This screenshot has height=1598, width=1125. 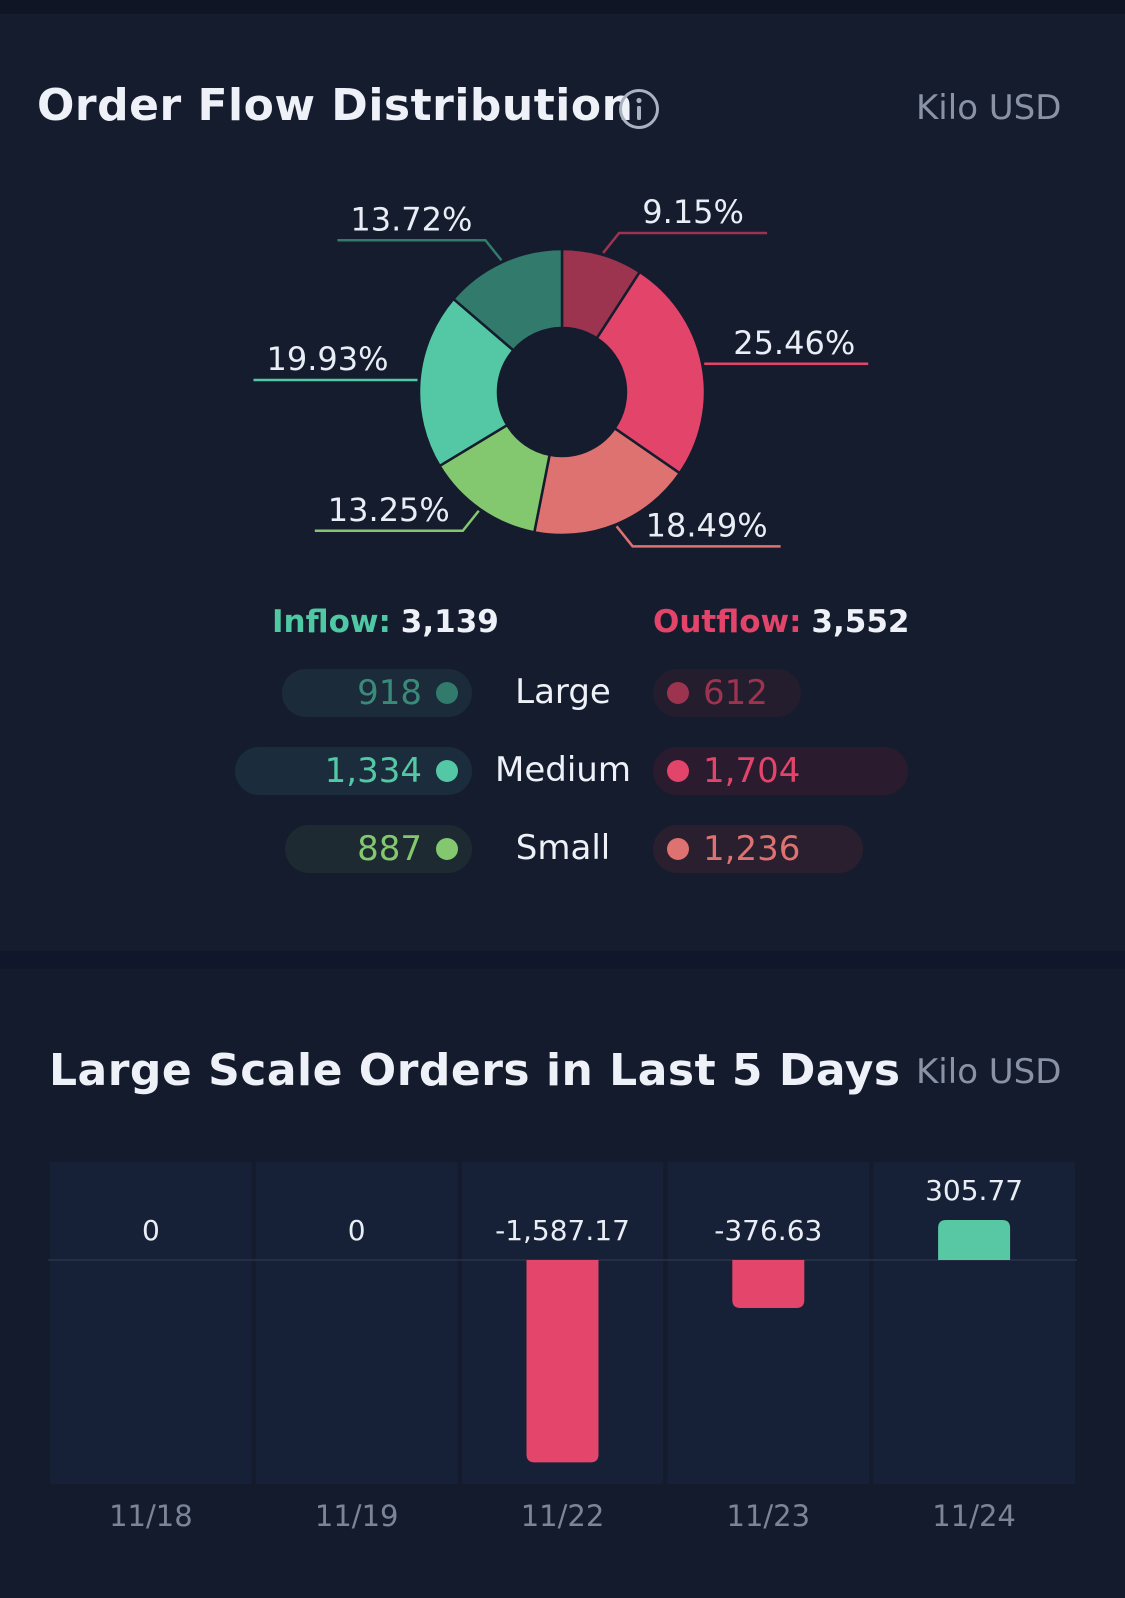 I want to click on inflow-medium-dot, so click(x=447, y=771).